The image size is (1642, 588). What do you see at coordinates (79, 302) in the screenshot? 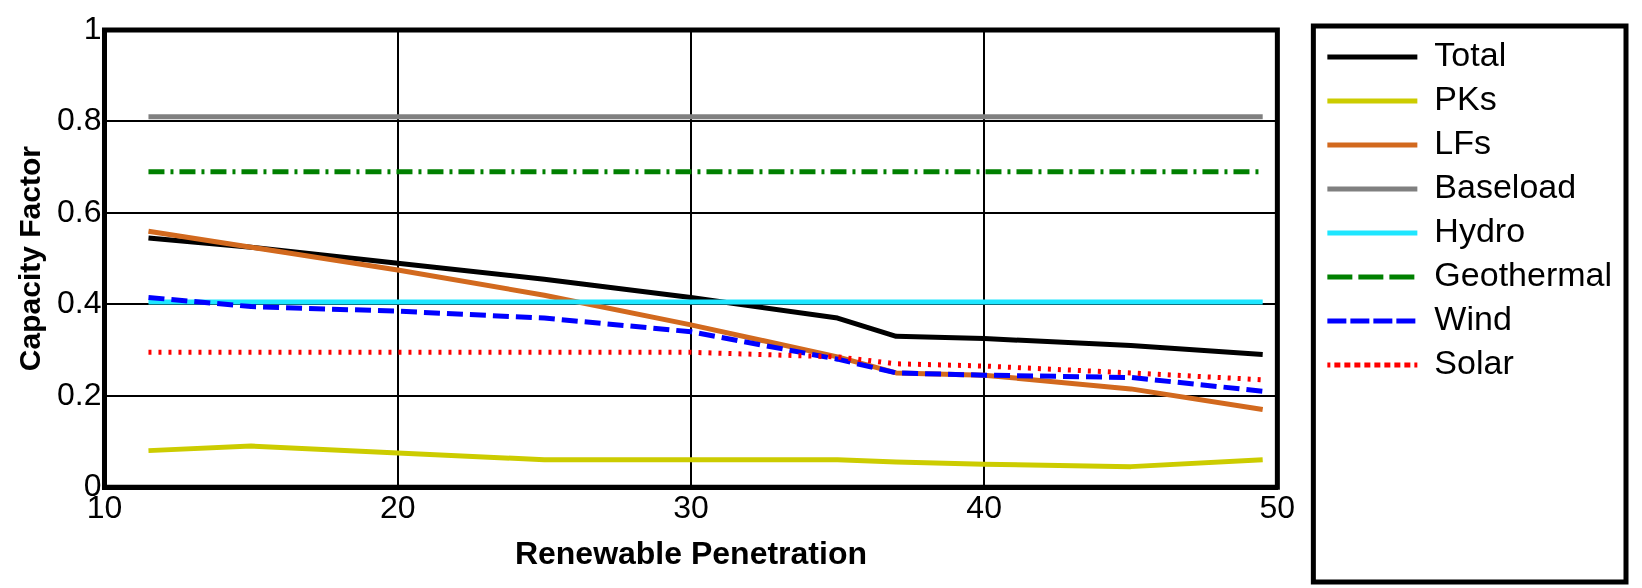
I see `y-tick-label: 0.4` at bounding box center [79, 302].